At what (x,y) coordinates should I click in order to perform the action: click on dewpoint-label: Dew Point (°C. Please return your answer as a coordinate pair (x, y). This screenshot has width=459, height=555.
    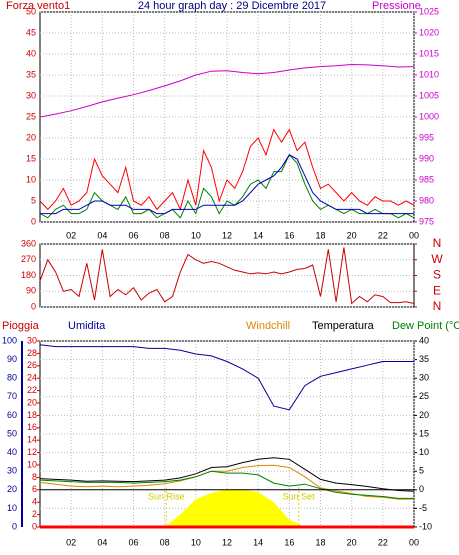
    Looking at the image, I should click on (425, 326).